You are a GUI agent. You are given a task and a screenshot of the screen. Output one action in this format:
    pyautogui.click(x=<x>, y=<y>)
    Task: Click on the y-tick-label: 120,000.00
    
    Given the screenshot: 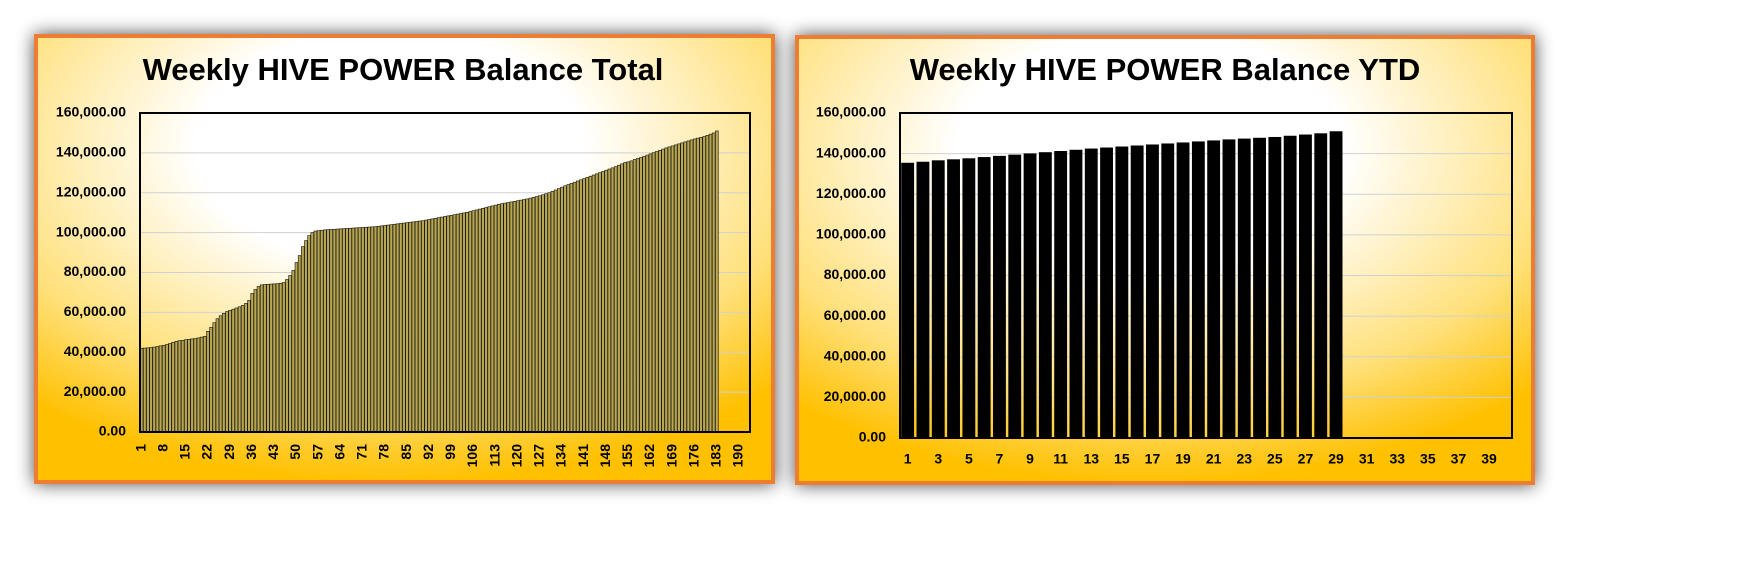 What is the action you would take?
    pyautogui.click(x=851, y=193)
    